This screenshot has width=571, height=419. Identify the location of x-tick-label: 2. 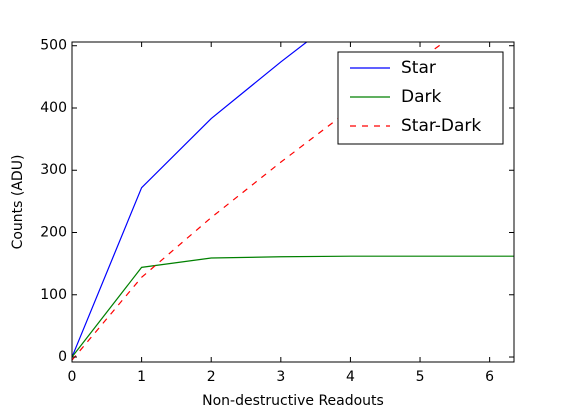
(211, 377).